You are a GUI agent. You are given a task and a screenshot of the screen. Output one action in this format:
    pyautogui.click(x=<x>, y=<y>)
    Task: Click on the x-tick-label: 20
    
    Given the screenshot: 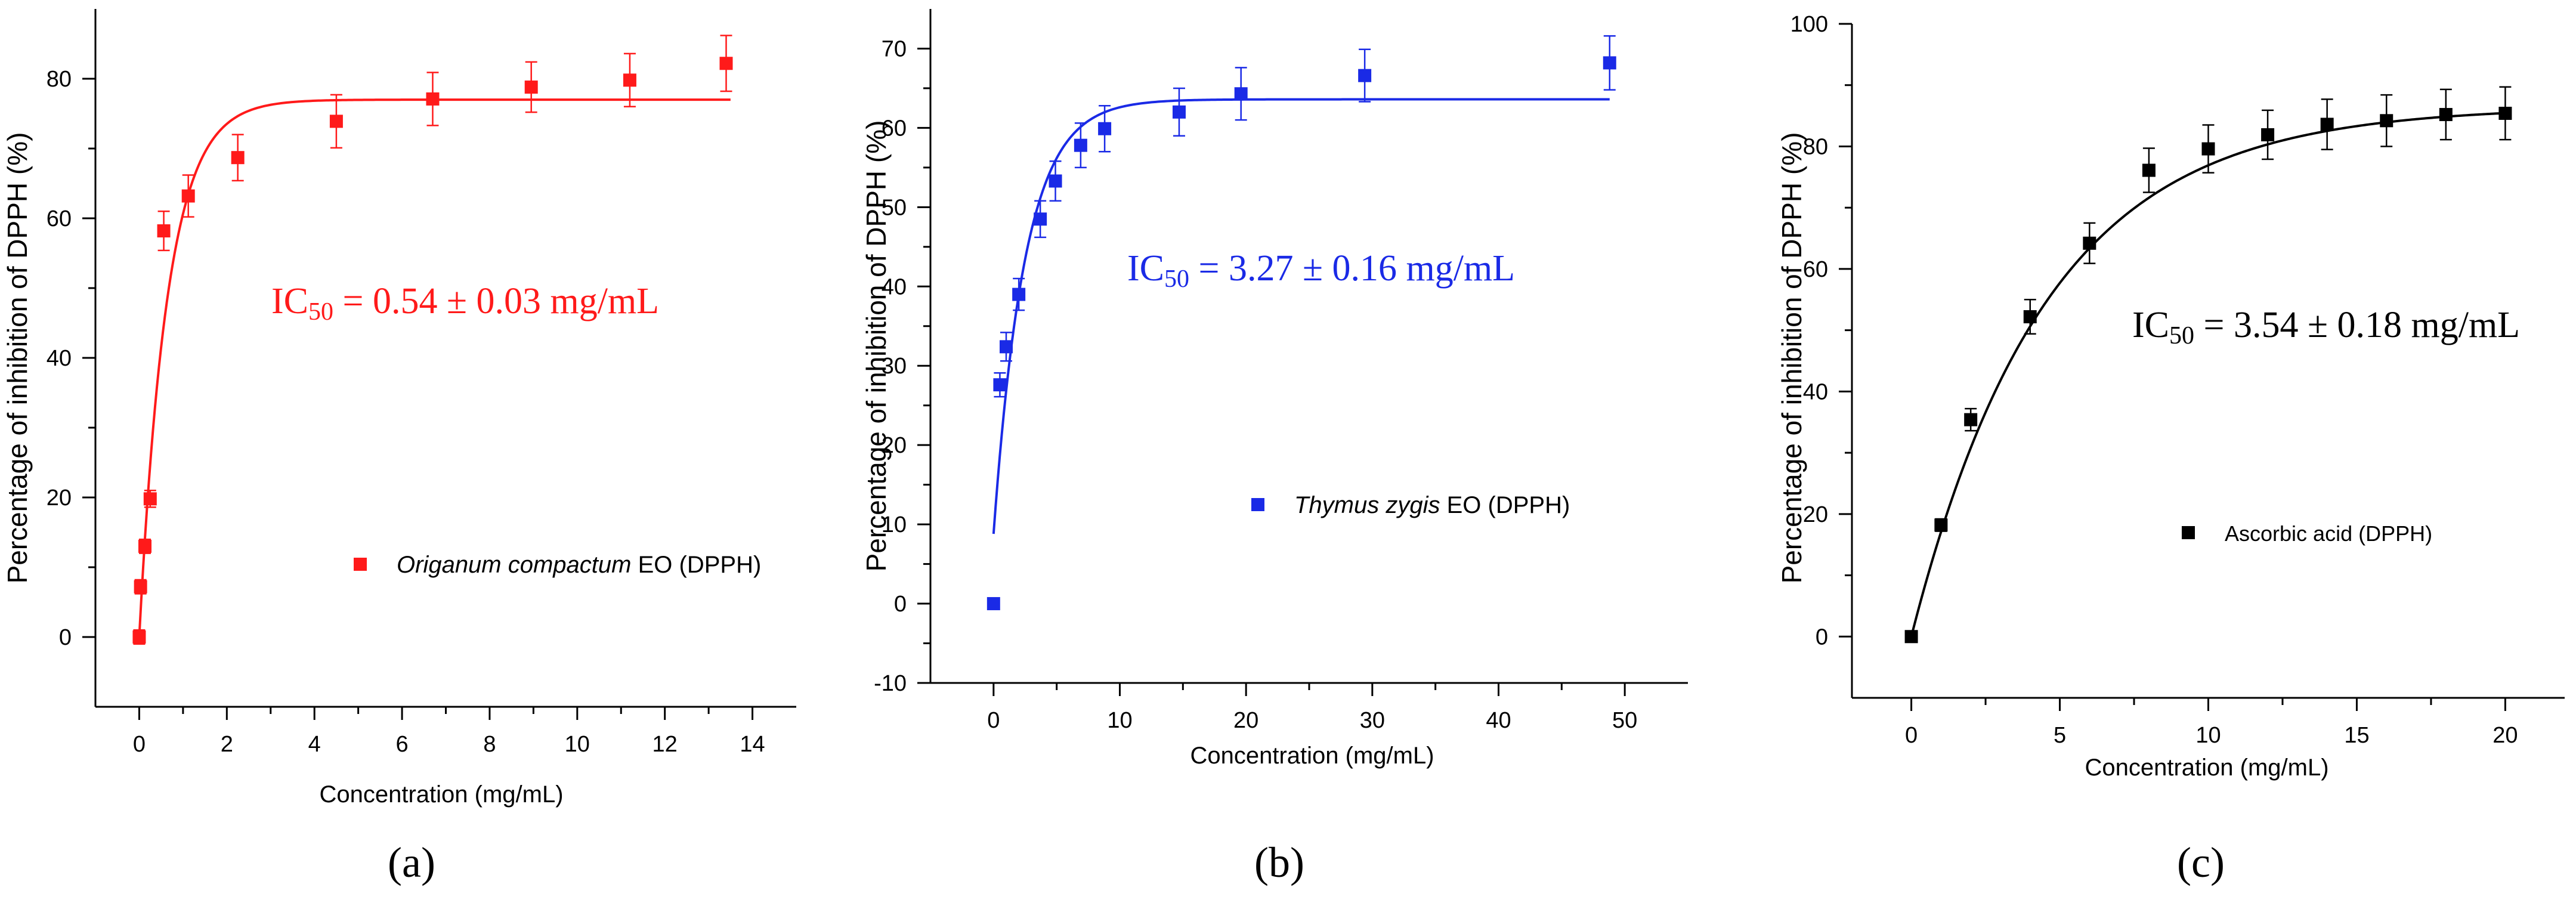 What is the action you would take?
    pyautogui.click(x=2505, y=736)
    